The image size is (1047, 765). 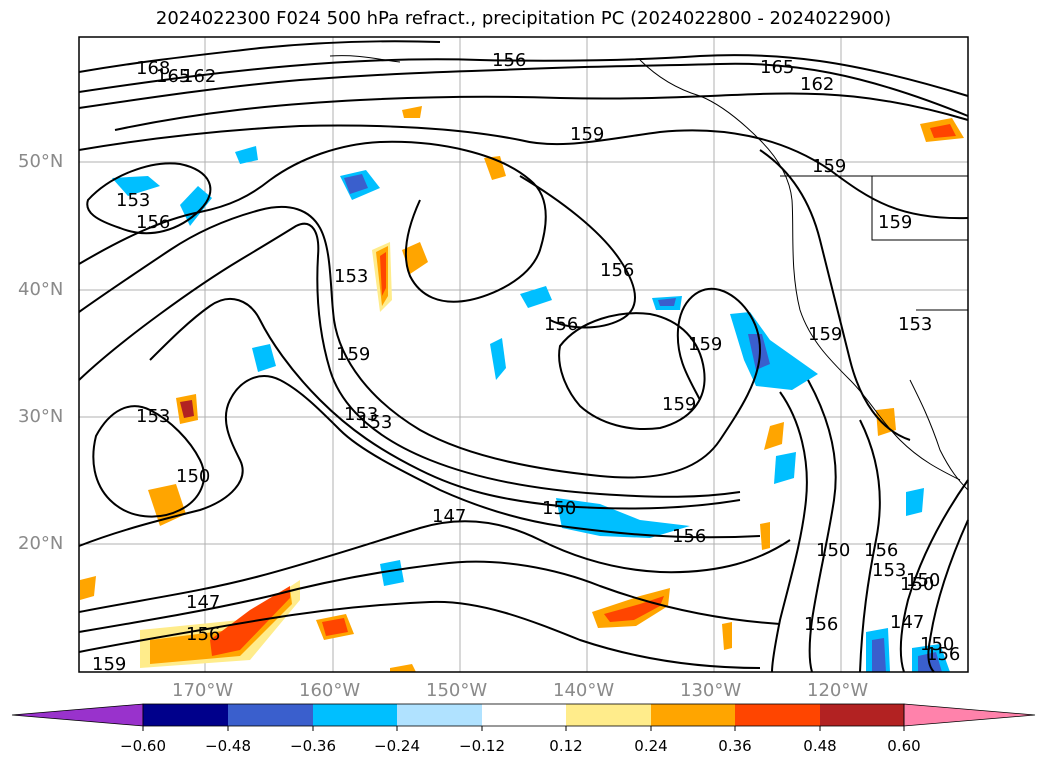 What do you see at coordinates (77, 715) in the screenshot?
I see `colorbar-extend-left` at bounding box center [77, 715].